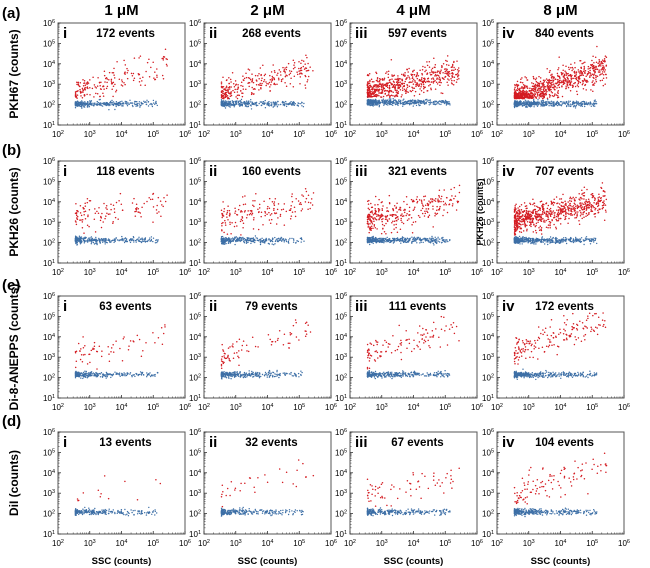  What do you see at coordinates (299, 272) in the screenshot?
I see `x-tick-label: 105` at bounding box center [299, 272].